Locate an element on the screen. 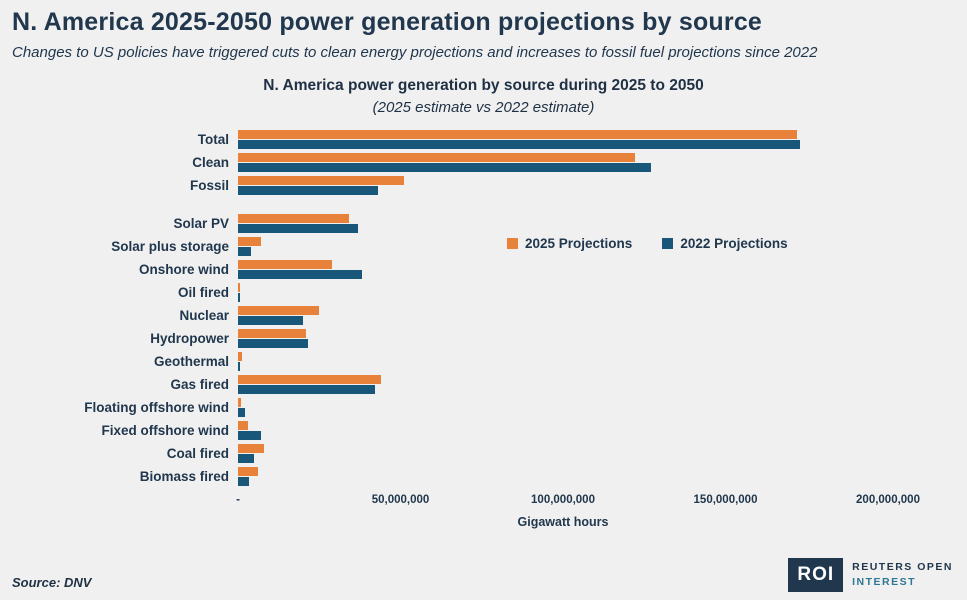 The image size is (967, 600). category-label: Geothermal is located at coordinates (191, 361).